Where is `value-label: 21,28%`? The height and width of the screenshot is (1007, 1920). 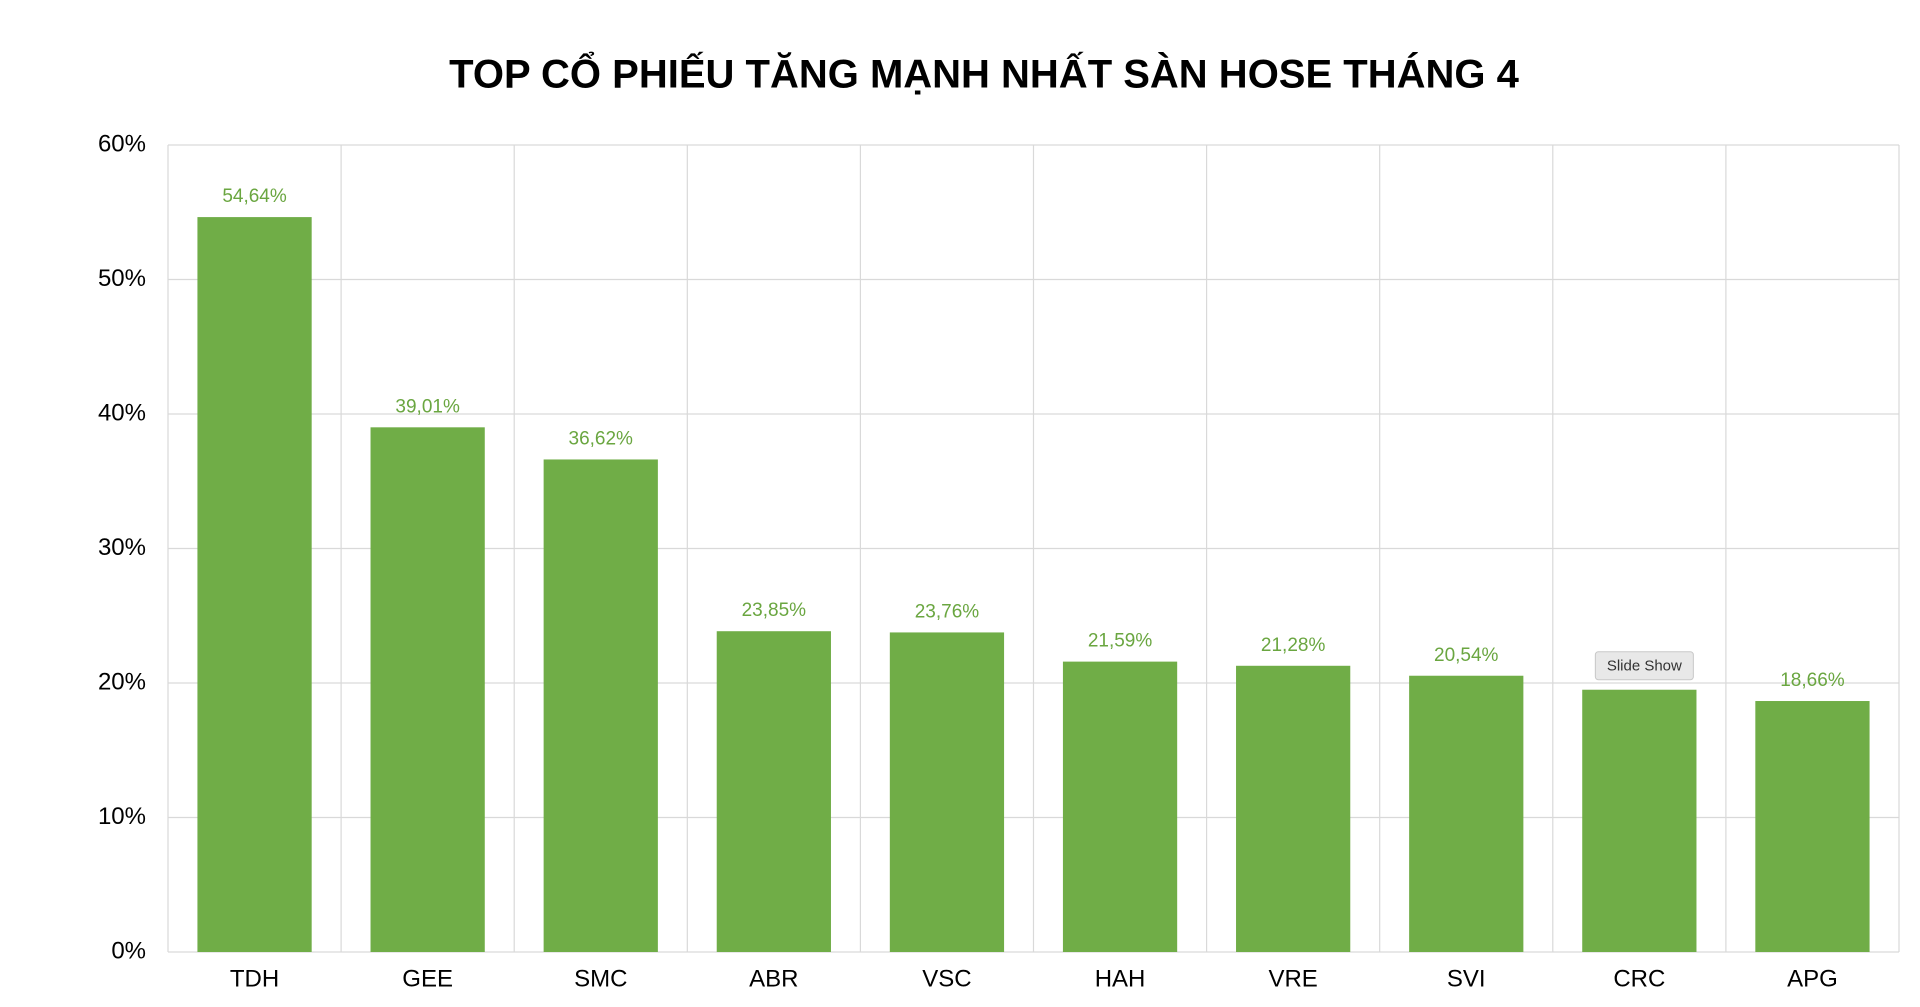 value-label: 21,28% is located at coordinates (1293, 645).